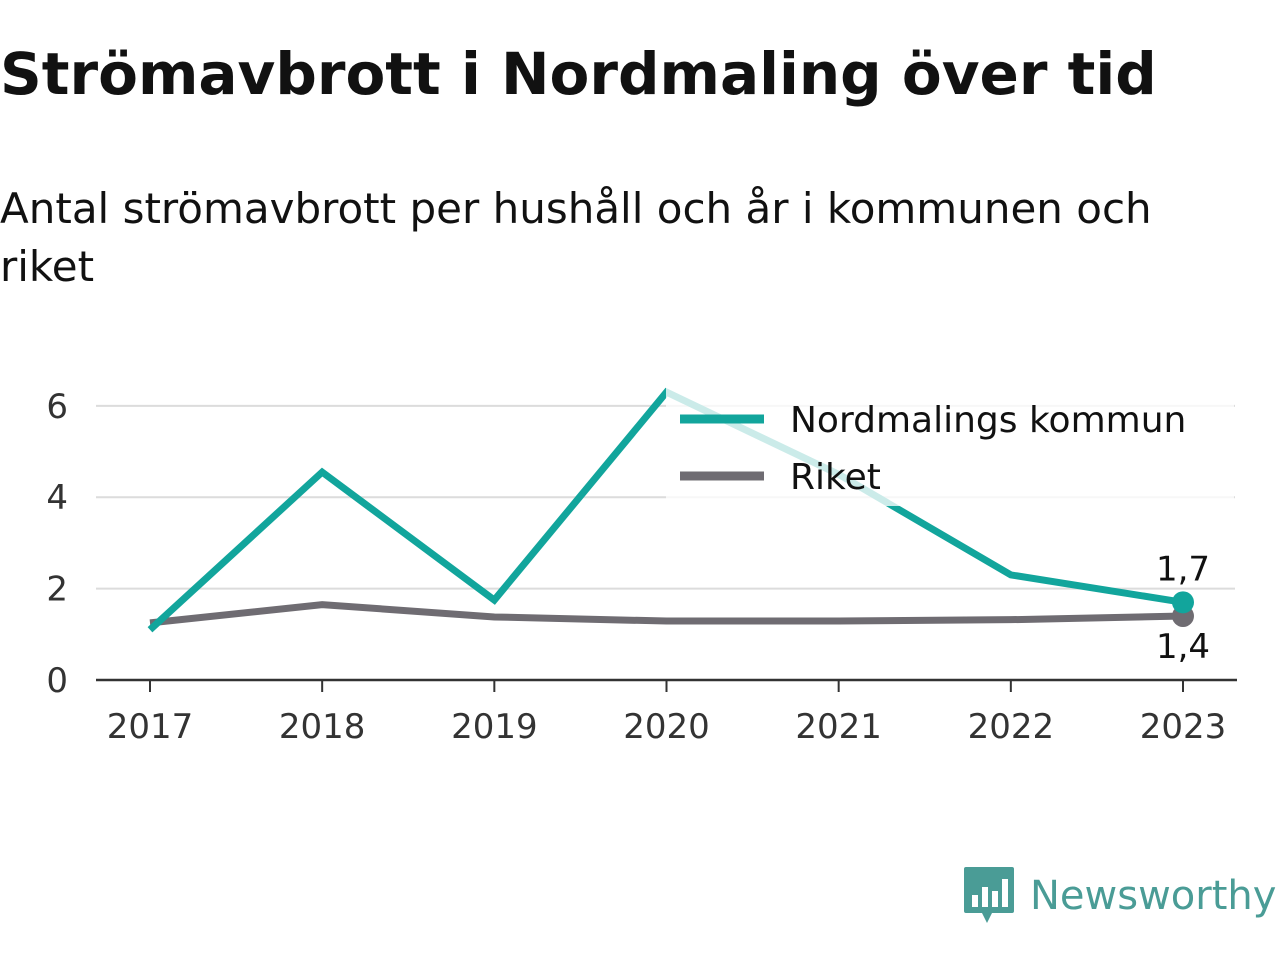  Describe the element at coordinates (989, 895) in the screenshot. I see `bar-chart-speech-bubble-icon` at that location.